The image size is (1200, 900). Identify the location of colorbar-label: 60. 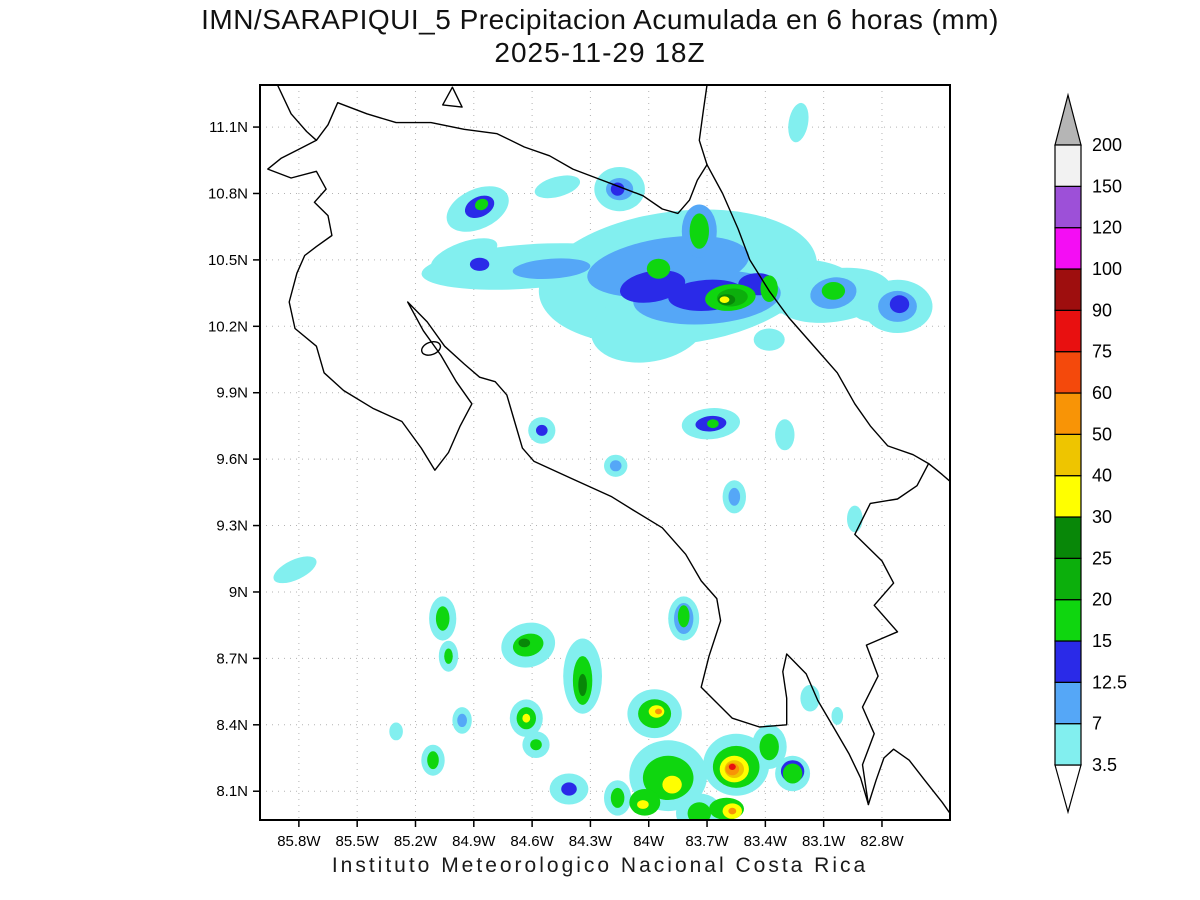
(1102, 393).